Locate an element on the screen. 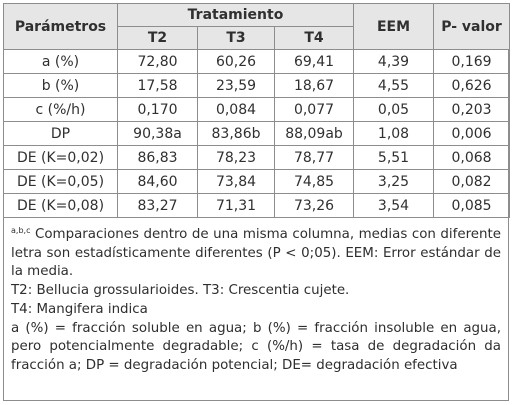  header-tratamiento: Tratamiento is located at coordinates (235, 15).